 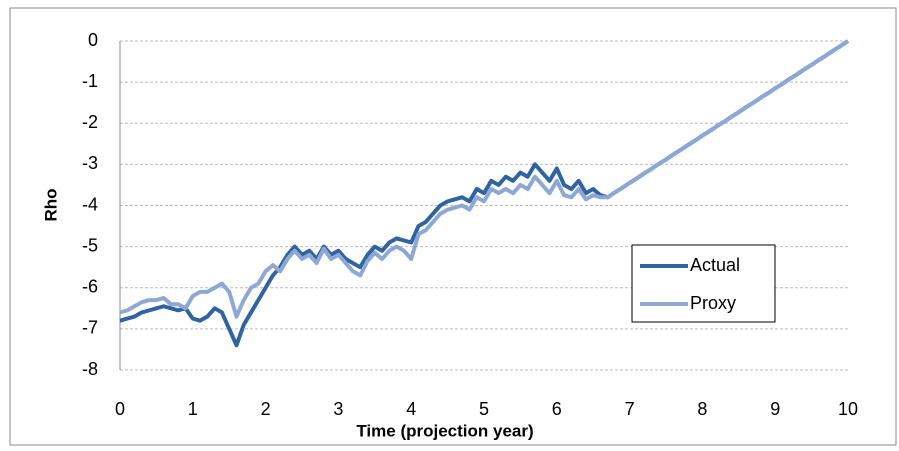 What do you see at coordinates (775, 409) in the screenshot?
I see `x-tick-label: 9` at bounding box center [775, 409].